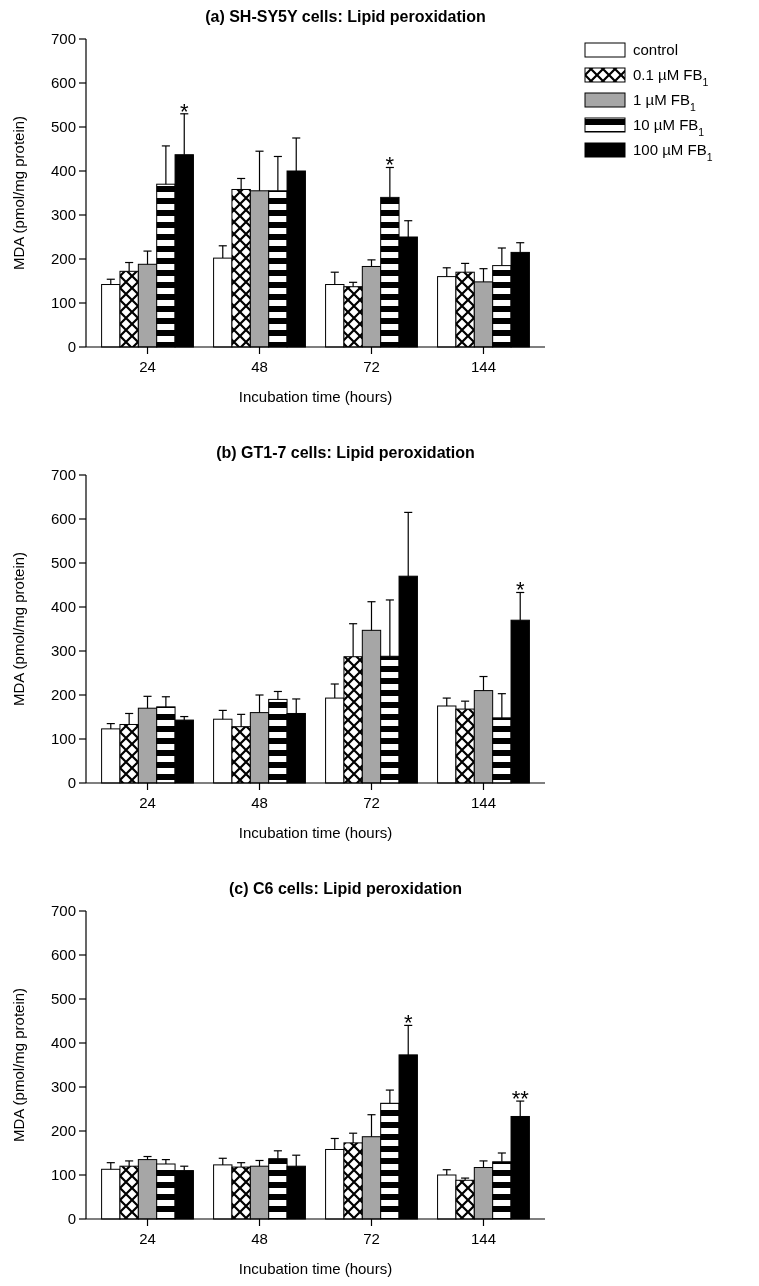 This screenshot has height=1286, width=759. Describe the element at coordinates (664, 102) in the screenshot. I see `legend-label: 1 µM FB$_{1}$` at that location.